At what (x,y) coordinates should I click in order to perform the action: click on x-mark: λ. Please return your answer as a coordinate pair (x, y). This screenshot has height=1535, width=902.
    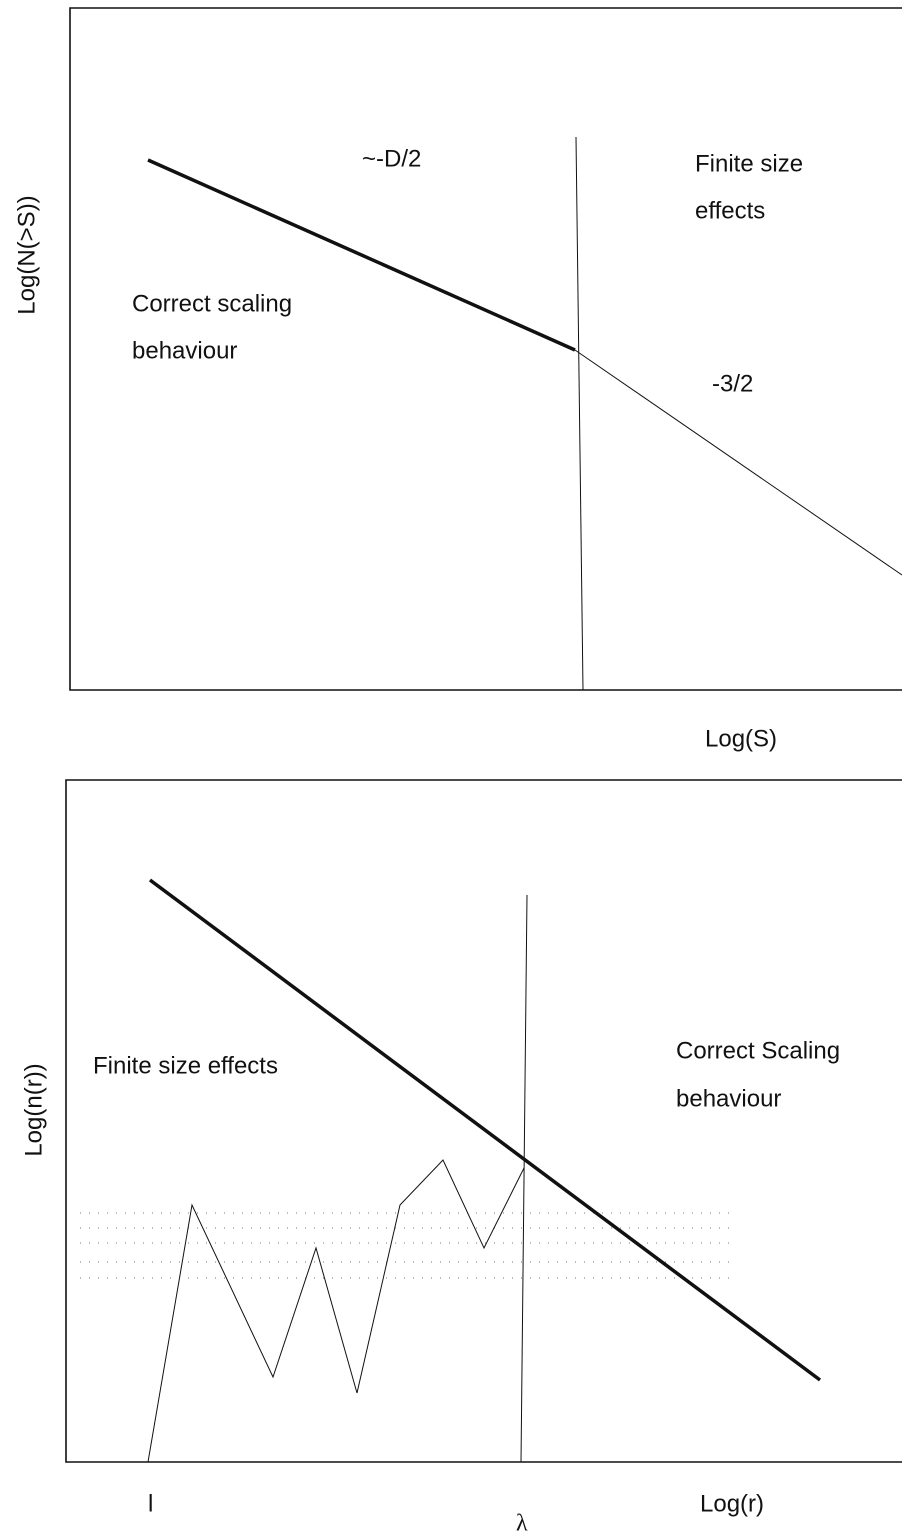
    Looking at the image, I should click on (522, 1523).